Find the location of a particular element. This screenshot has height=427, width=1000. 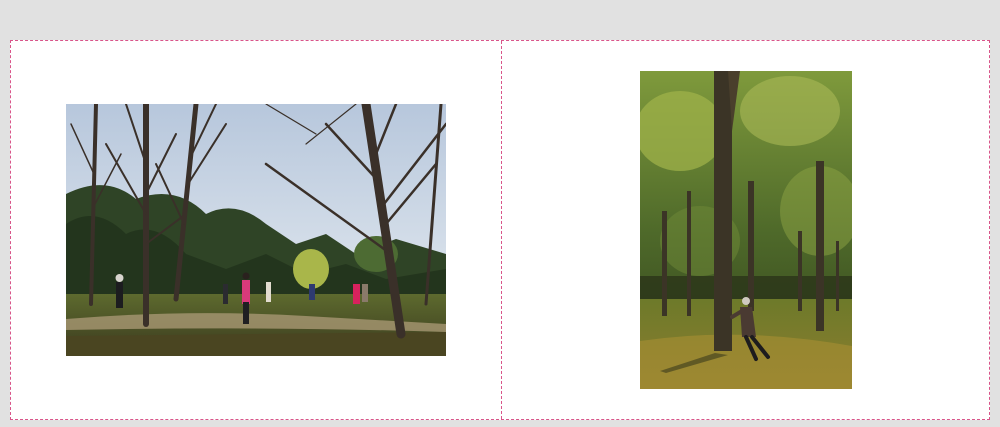

spread-fold-guide is located at coordinates (501, 230).